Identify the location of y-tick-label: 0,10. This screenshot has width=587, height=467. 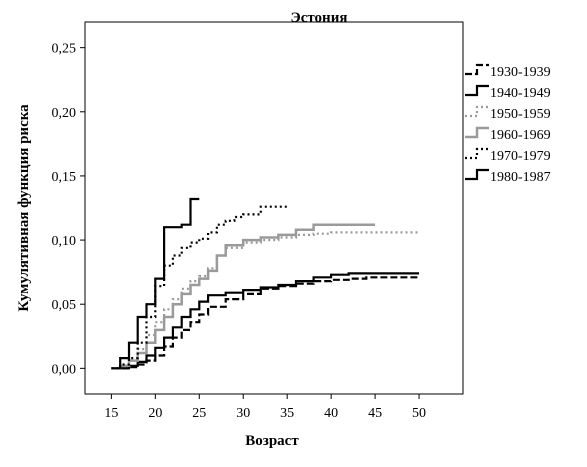
(64, 241).